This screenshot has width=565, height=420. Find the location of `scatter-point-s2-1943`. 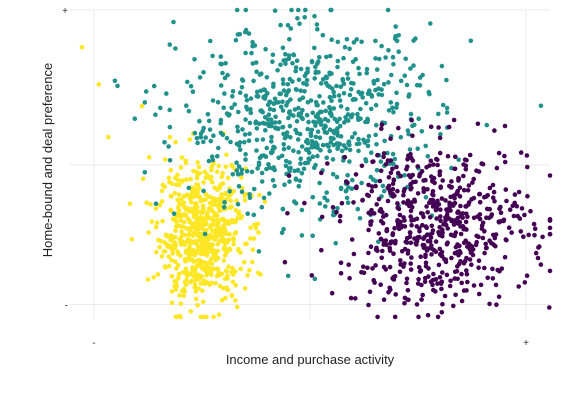

scatter-point-s2-1943 is located at coordinates (463, 229).